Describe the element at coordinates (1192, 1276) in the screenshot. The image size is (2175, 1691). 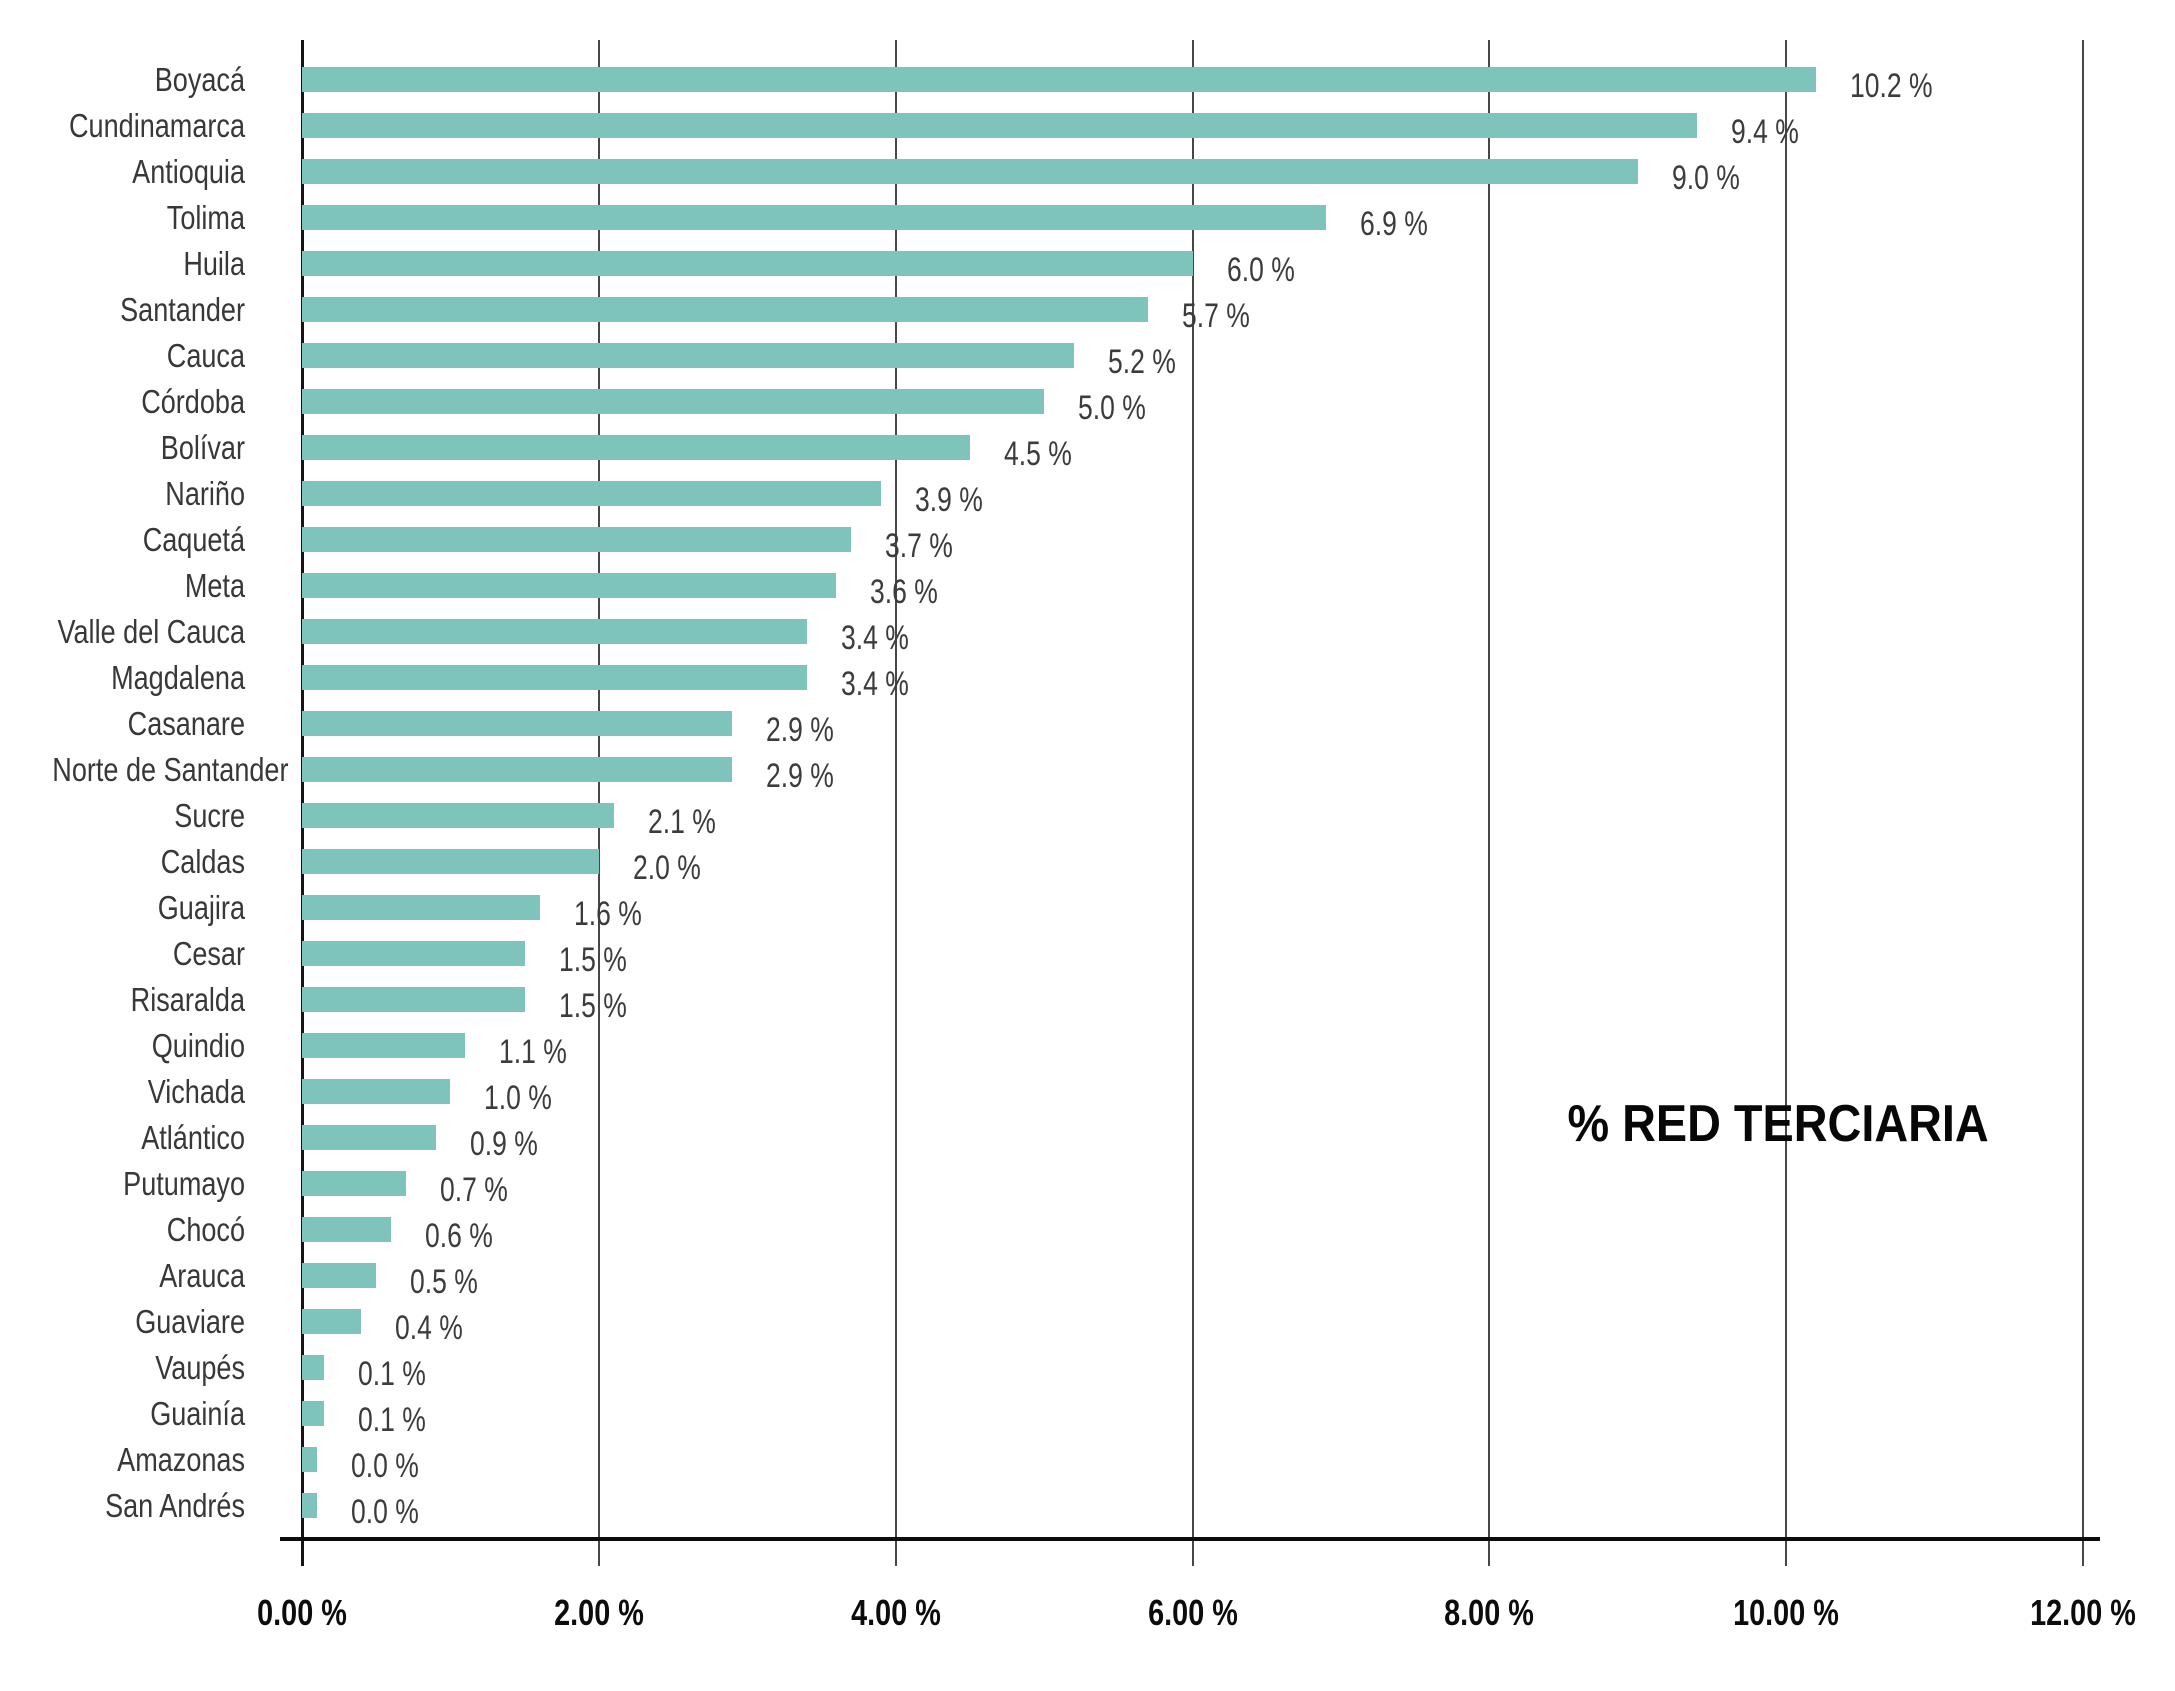
I see `bar-row: 0.5 %` at that location.